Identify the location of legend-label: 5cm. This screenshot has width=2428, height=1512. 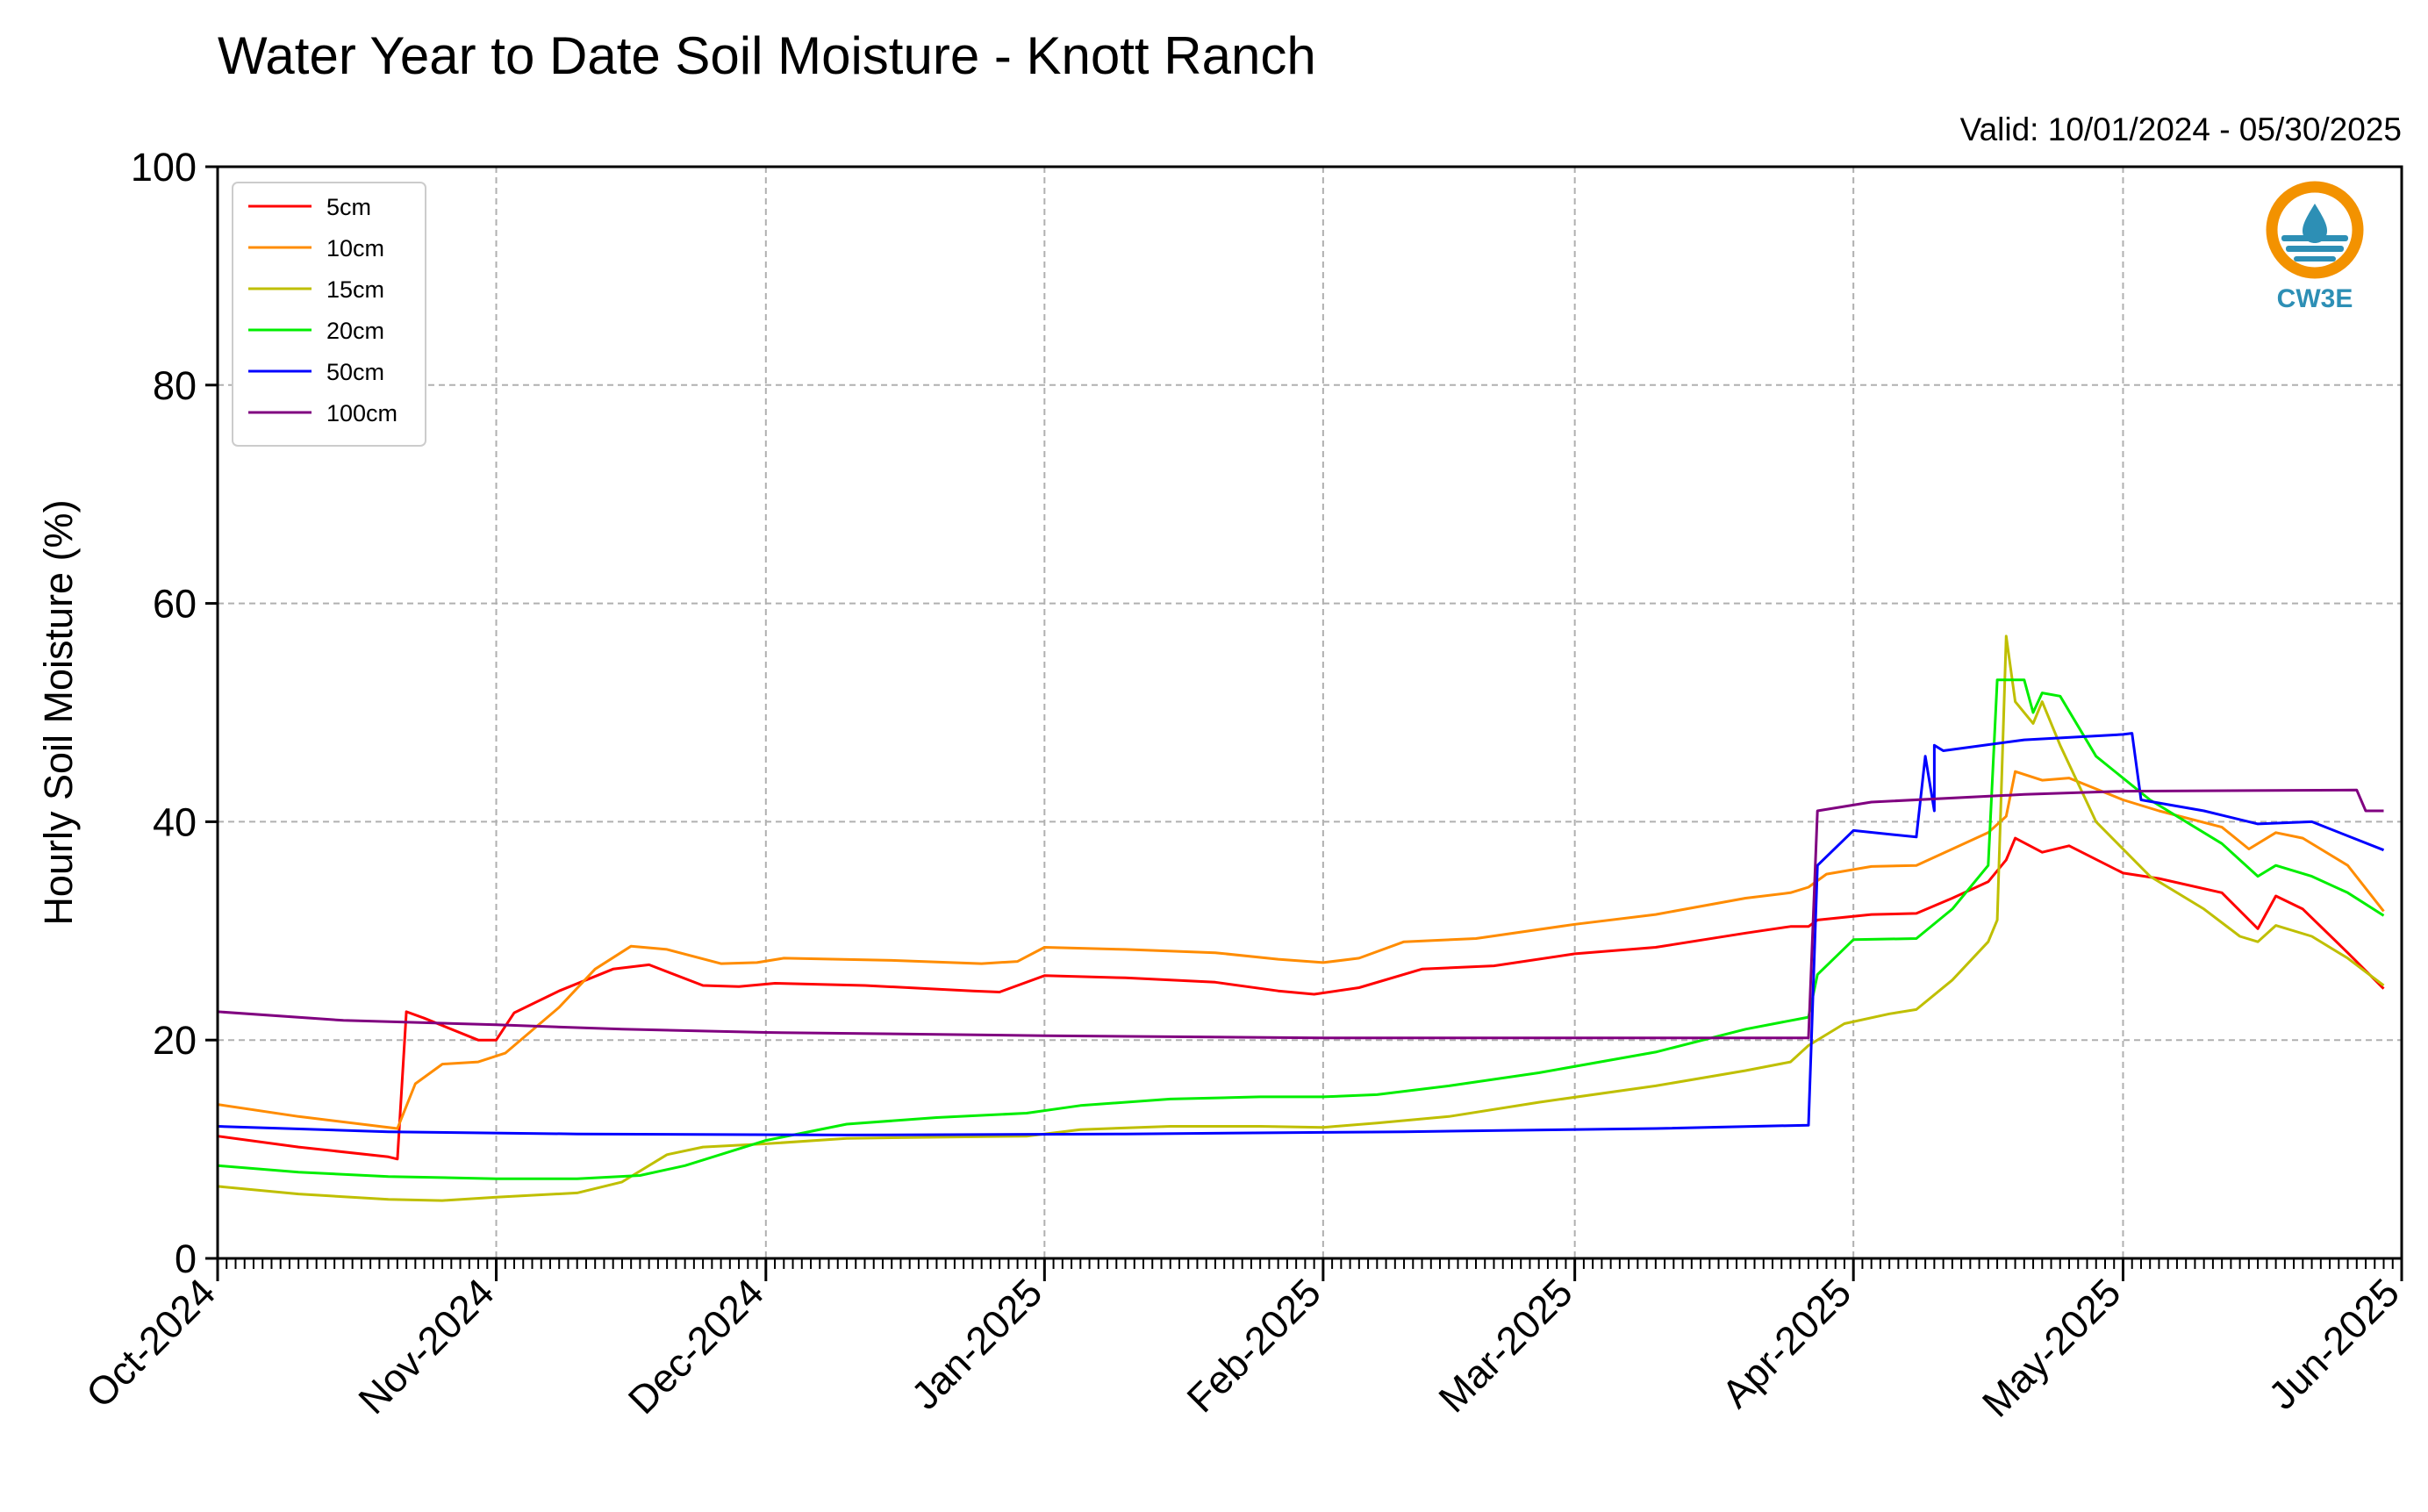
(348, 207).